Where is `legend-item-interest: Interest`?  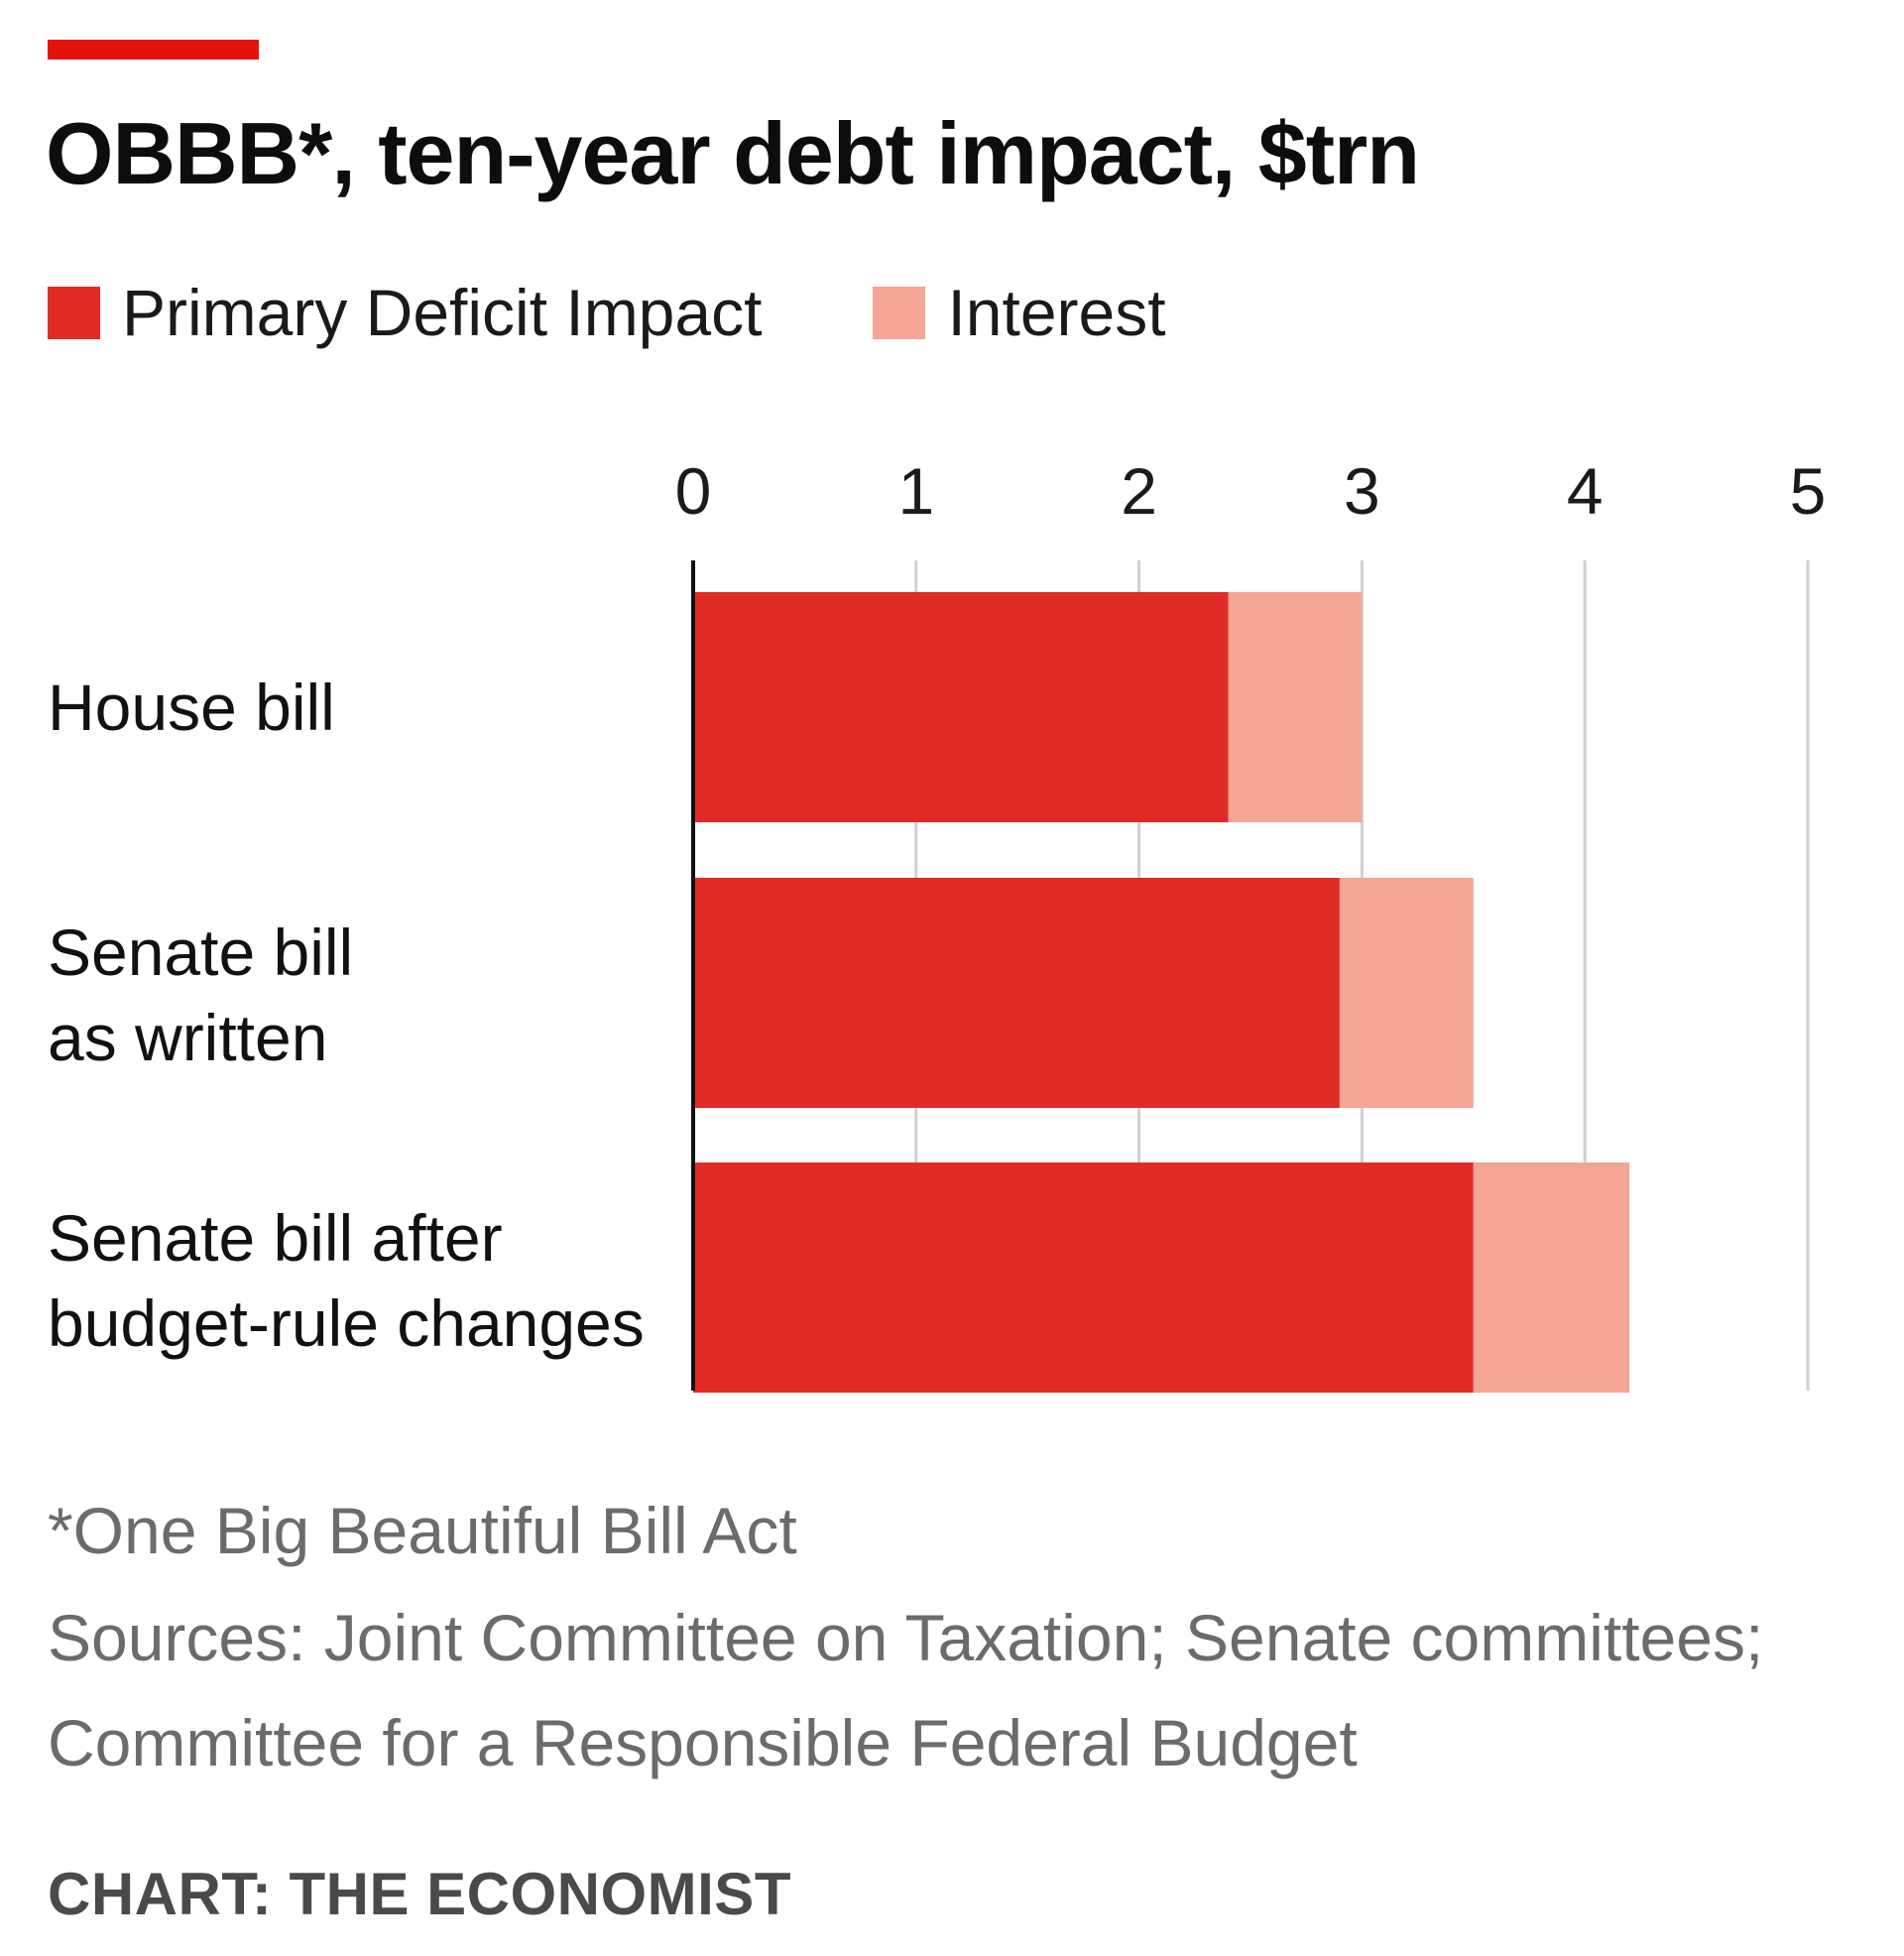
legend-item-interest: Interest is located at coordinates (1019, 312).